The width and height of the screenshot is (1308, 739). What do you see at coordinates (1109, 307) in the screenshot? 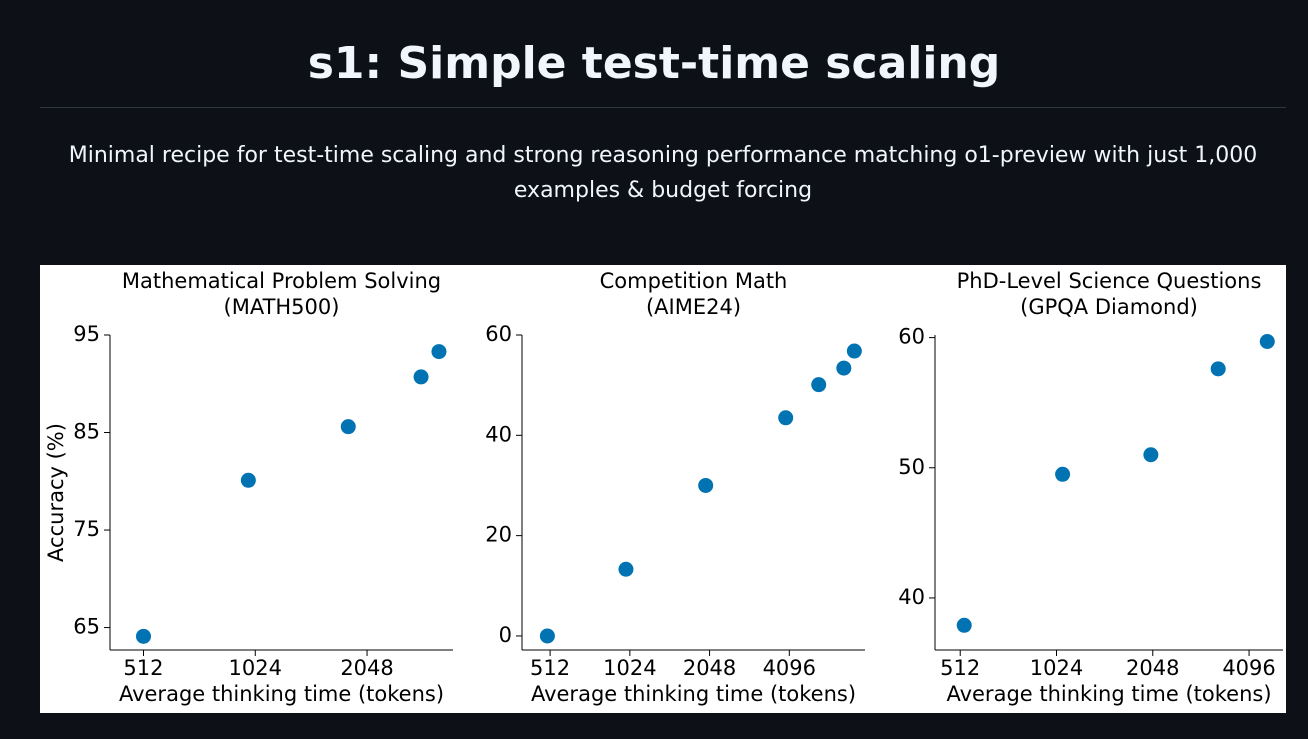
I see `chart-title: (GPQA Diamond)` at bounding box center [1109, 307].